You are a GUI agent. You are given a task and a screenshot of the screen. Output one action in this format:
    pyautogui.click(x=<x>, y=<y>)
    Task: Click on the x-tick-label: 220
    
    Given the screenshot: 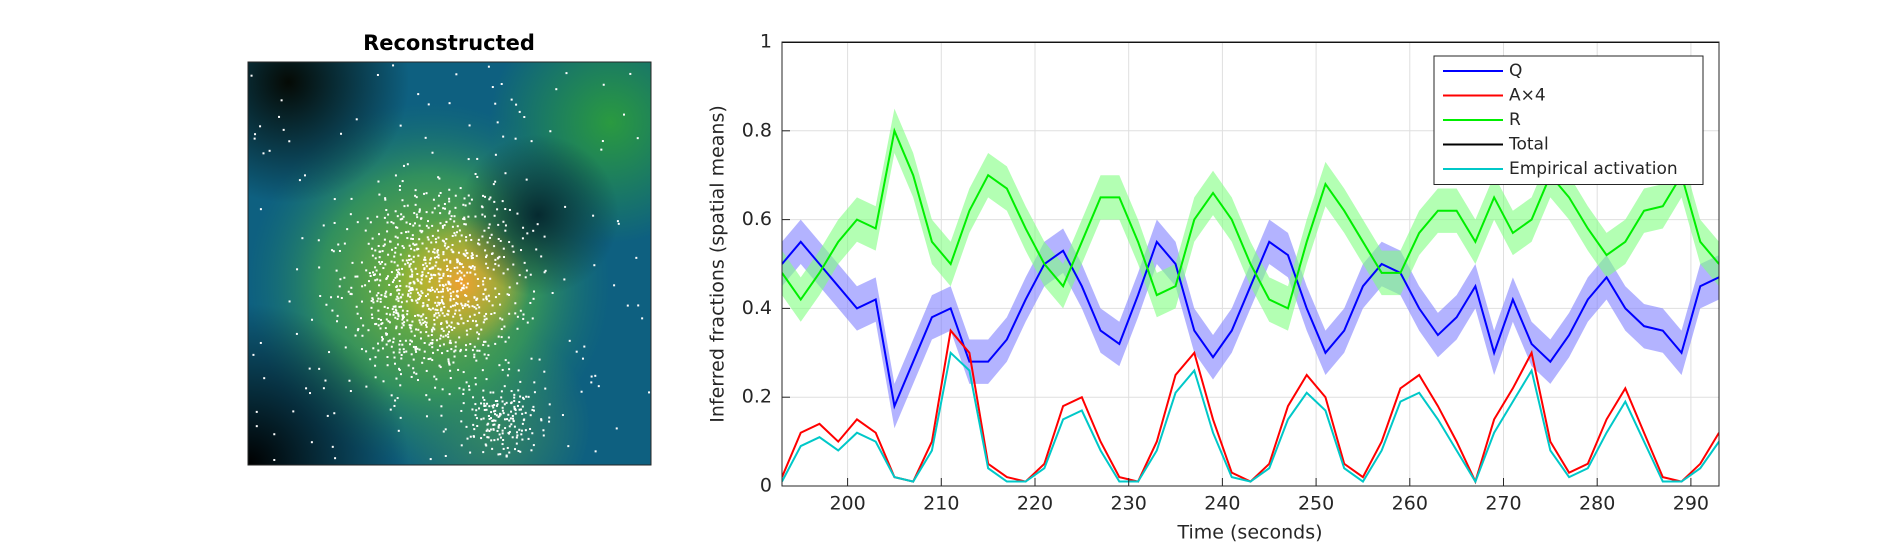 What is the action you would take?
    pyautogui.click(x=1035, y=504)
    